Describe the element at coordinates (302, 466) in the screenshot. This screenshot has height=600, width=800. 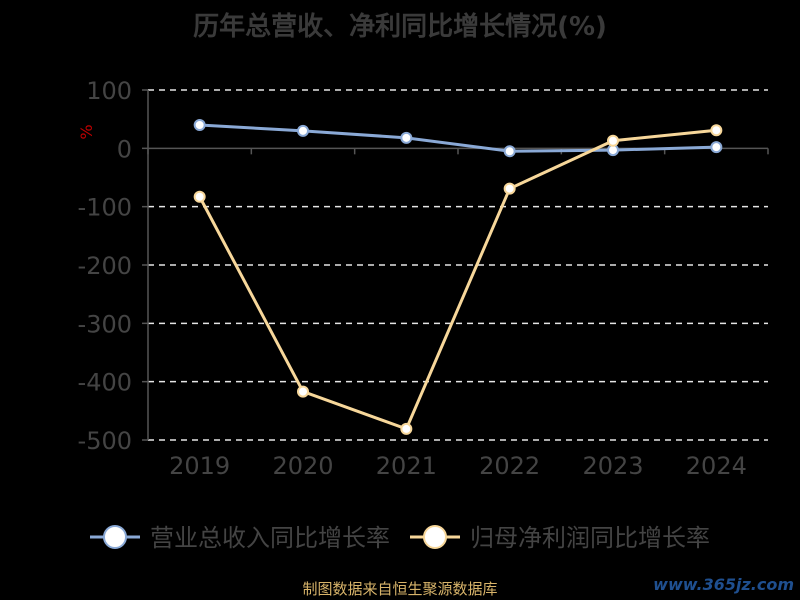
I see `x-tick-label: 2020` at that location.